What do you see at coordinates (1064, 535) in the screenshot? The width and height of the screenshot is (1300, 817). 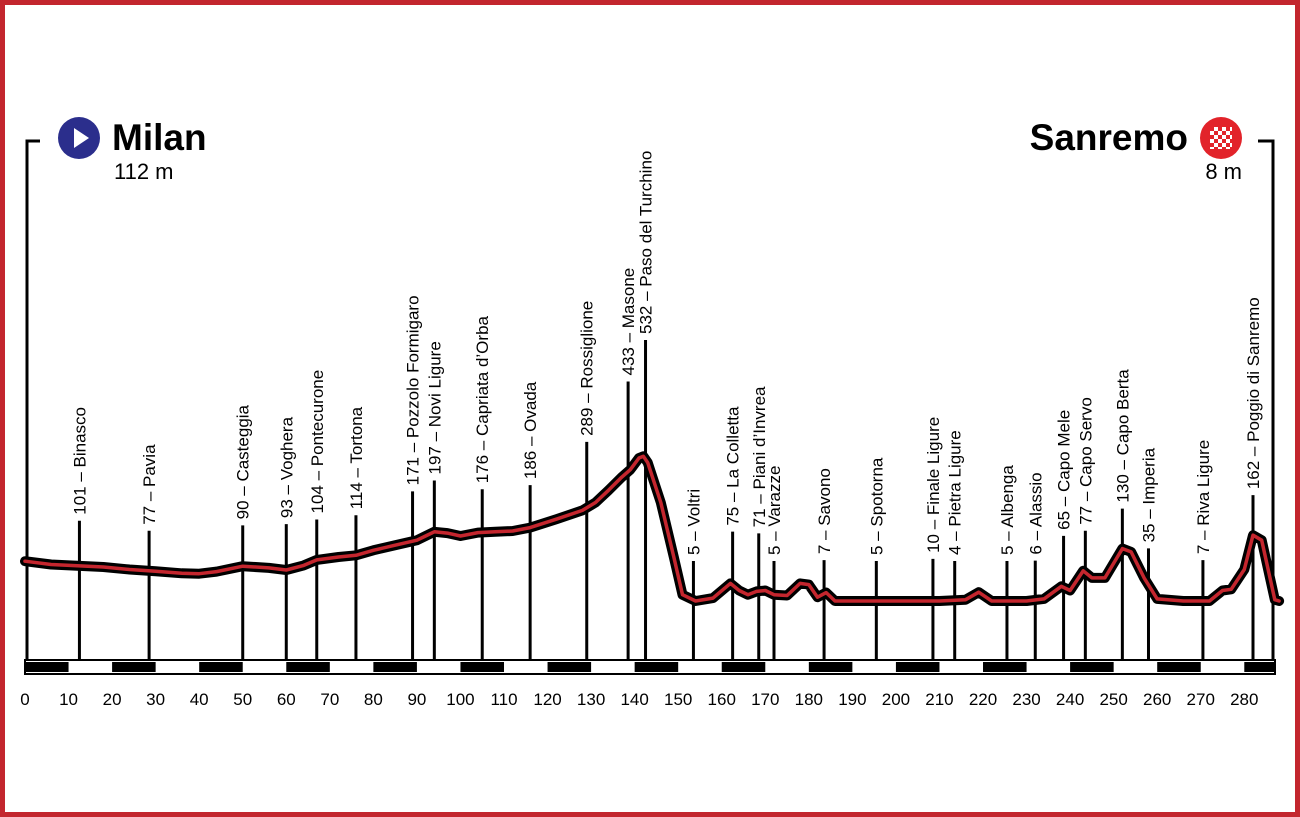 I see `waypoint: 65 – Capo Mele` at bounding box center [1064, 535].